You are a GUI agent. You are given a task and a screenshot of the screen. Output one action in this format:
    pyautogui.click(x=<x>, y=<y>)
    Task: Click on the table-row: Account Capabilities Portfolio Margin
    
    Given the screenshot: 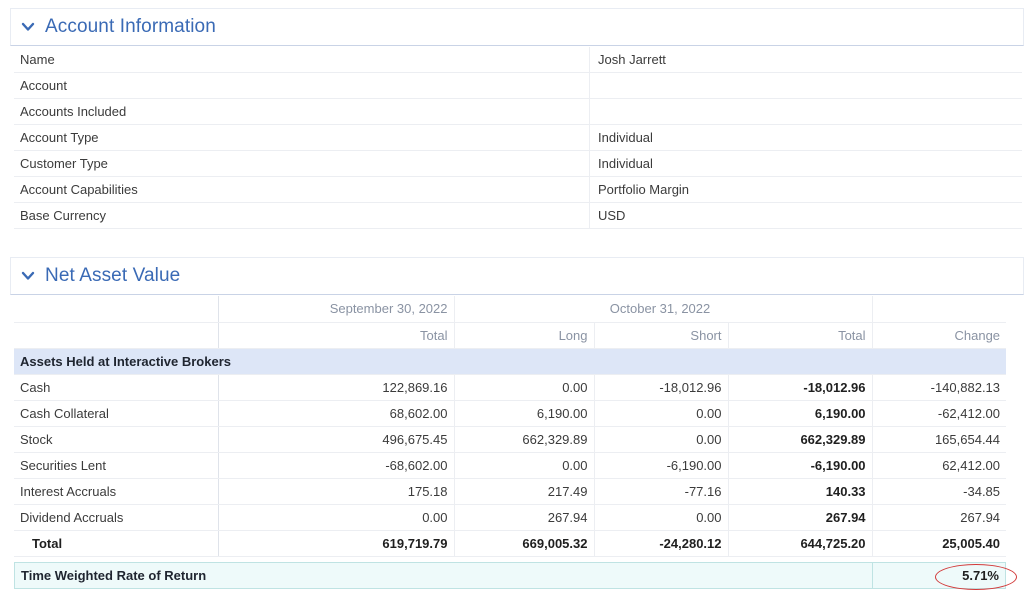 What is the action you would take?
    pyautogui.click(x=518, y=190)
    